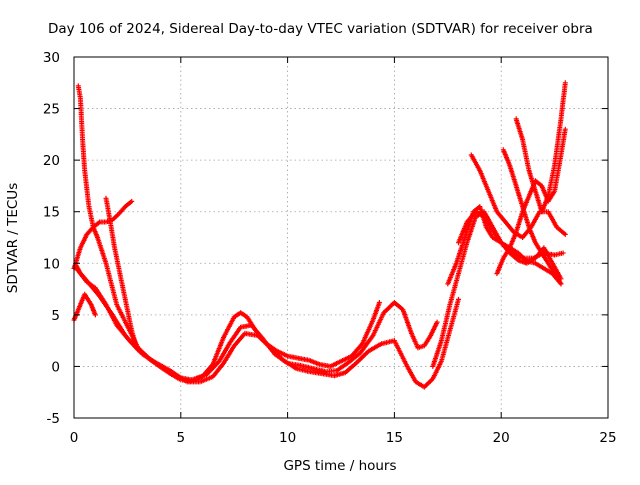 The image size is (640, 485). Describe the element at coordinates (51, 213) in the screenshot. I see `y-tick-label: 15` at that location.